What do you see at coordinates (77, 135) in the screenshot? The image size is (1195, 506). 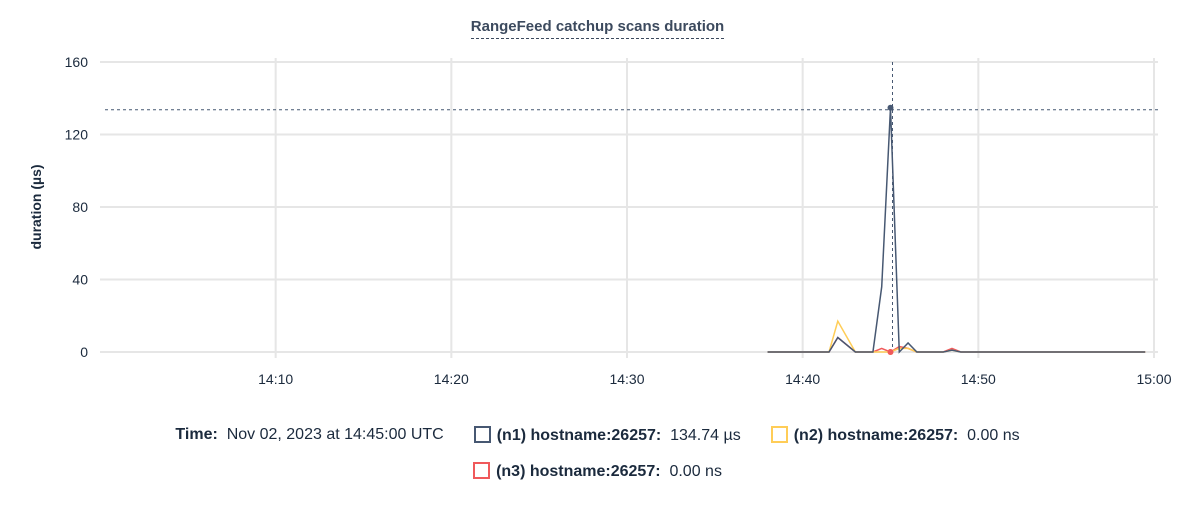 I see `y-tick-label: 120` at bounding box center [77, 135].